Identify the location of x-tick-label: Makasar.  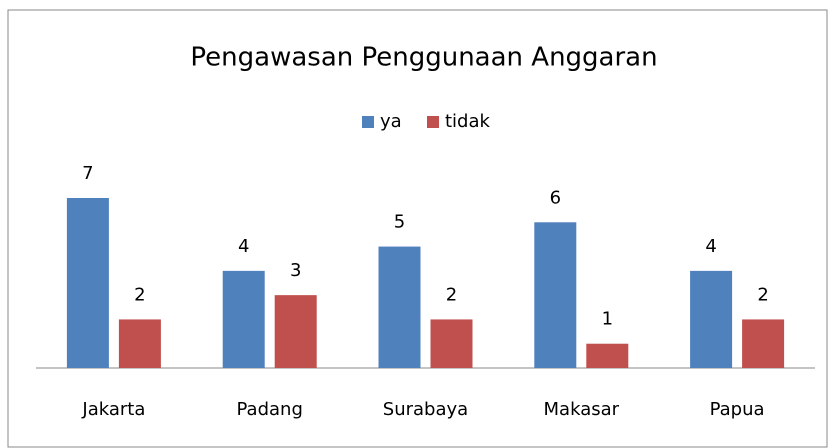
(582, 409).